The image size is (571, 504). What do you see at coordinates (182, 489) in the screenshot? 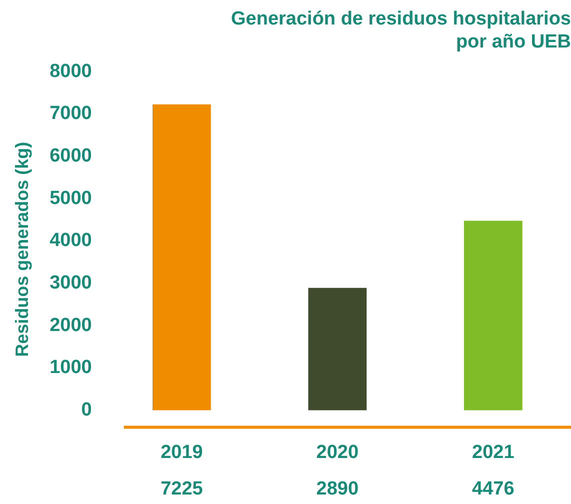
I see `data-label: 7225` at bounding box center [182, 489].